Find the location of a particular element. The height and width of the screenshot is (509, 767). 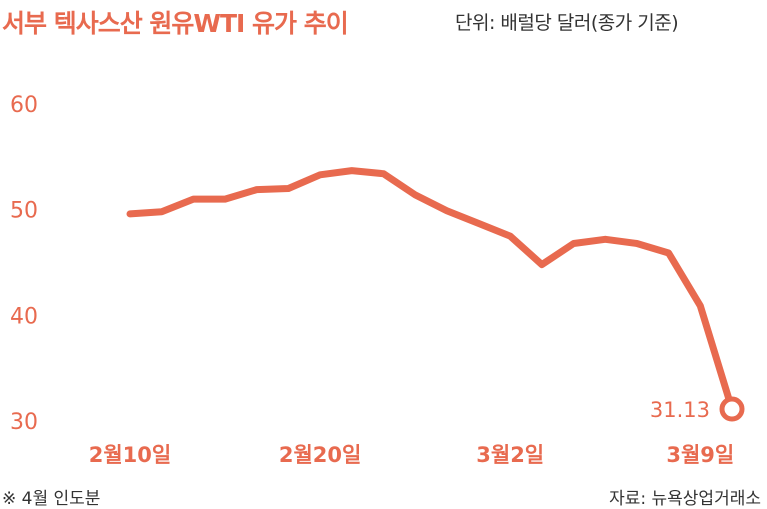

x-tick-label: 2월20일 is located at coordinates (320, 455).